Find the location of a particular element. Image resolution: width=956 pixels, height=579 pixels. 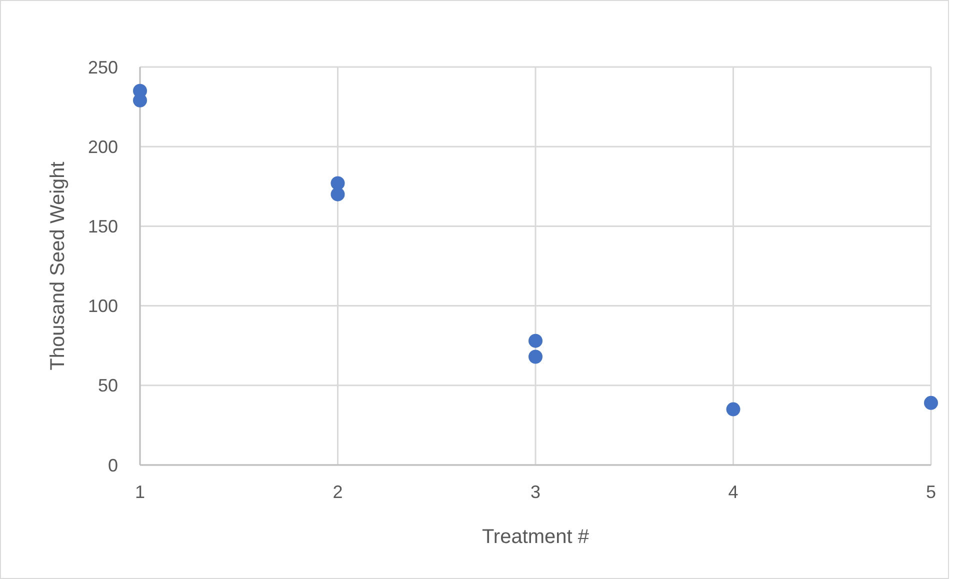

y-tick-label: 200 is located at coordinates (103, 146).